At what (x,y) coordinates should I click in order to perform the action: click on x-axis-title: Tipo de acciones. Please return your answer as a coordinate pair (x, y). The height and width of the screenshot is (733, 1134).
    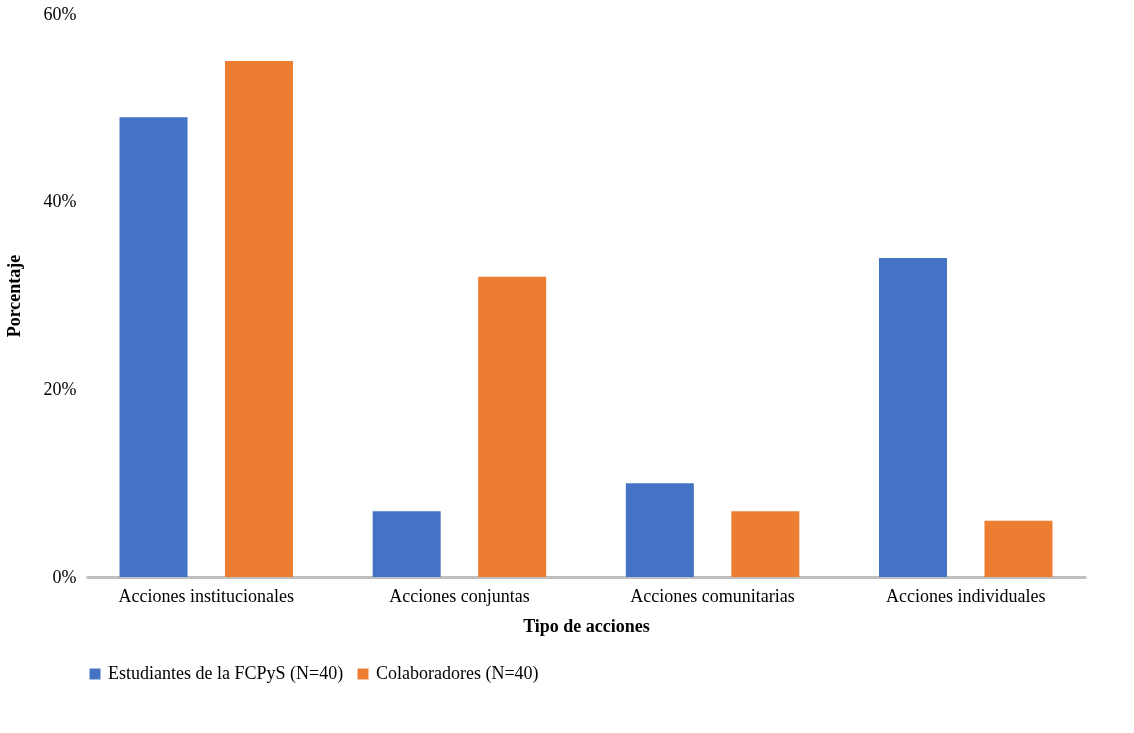
    Looking at the image, I should click on (586, 625).